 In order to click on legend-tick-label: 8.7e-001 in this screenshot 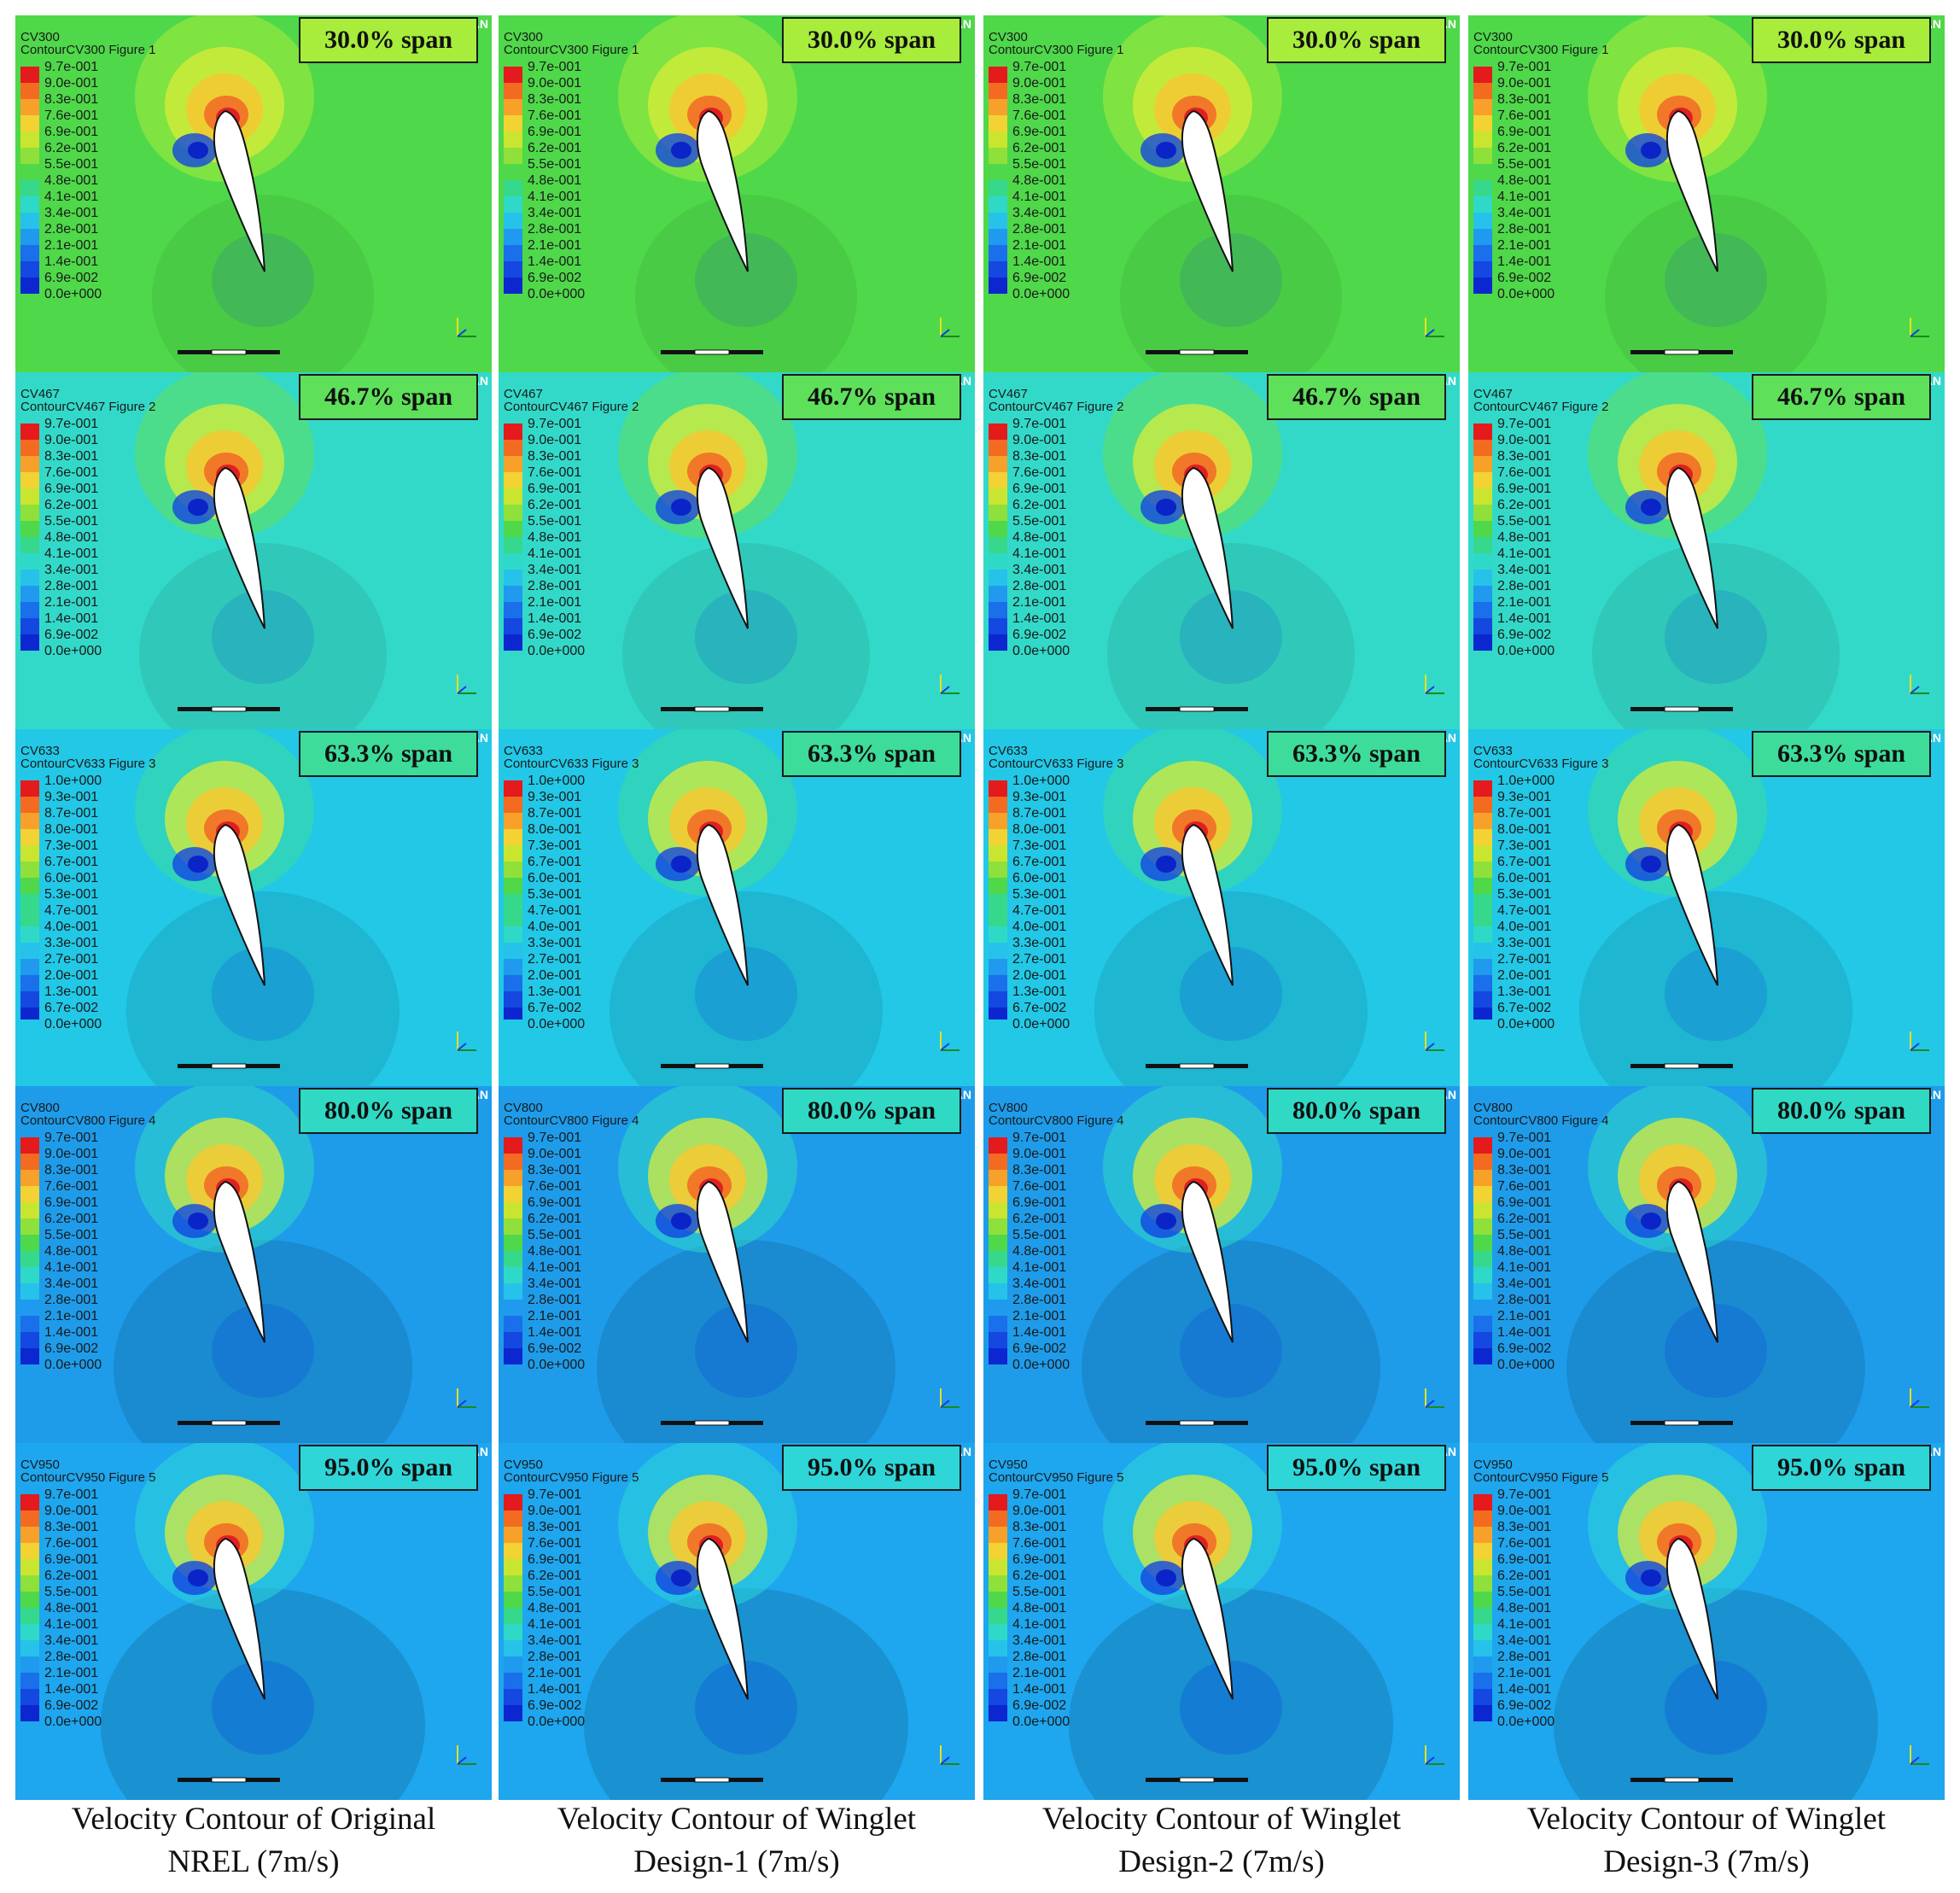, I will do `click(1039, 813)`.